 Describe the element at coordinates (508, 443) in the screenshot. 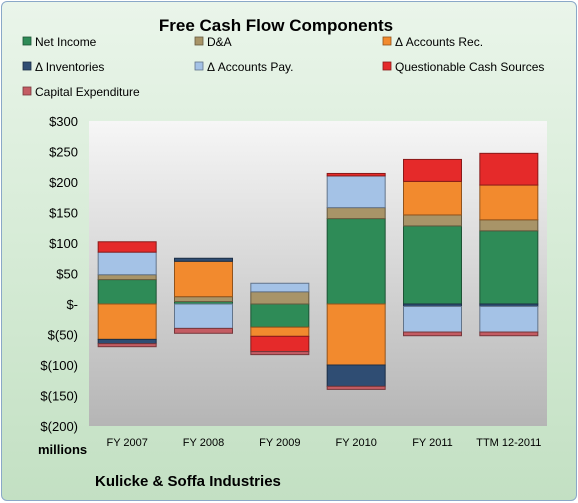

I see `x-tick-label: TTM 12-2011` at that location.